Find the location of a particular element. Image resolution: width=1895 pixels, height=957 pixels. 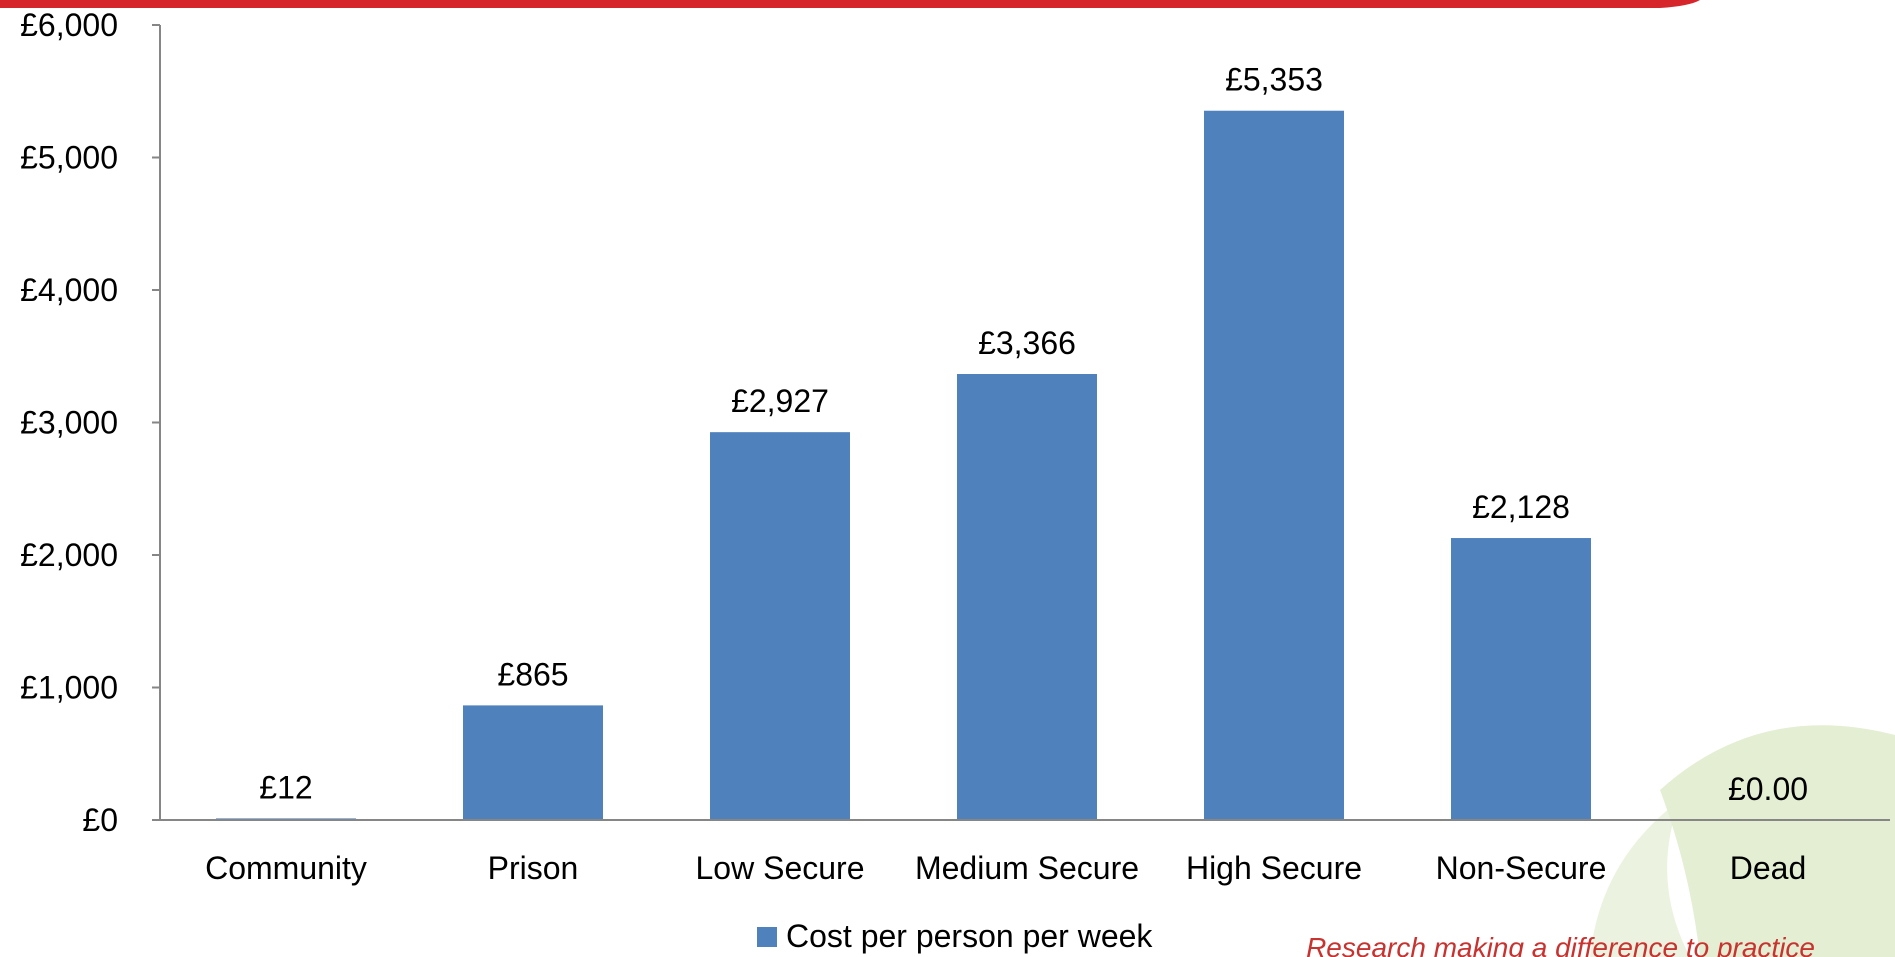

x-tick-label: Medium Secure is located at coordinates (1027, 868).